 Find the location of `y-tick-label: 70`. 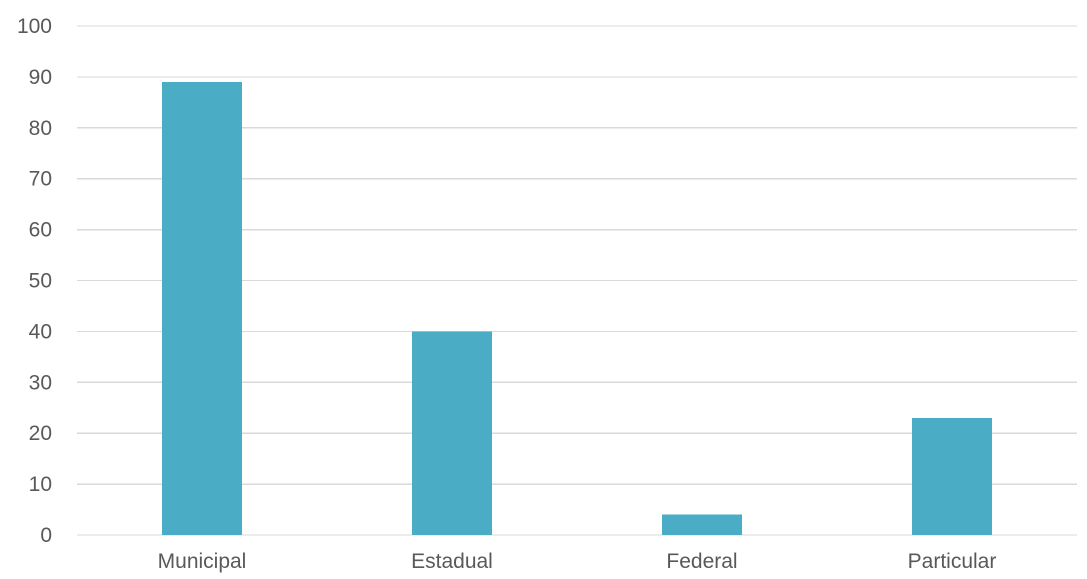

y-tick-label: 70 is located at coordinates (40, 179).